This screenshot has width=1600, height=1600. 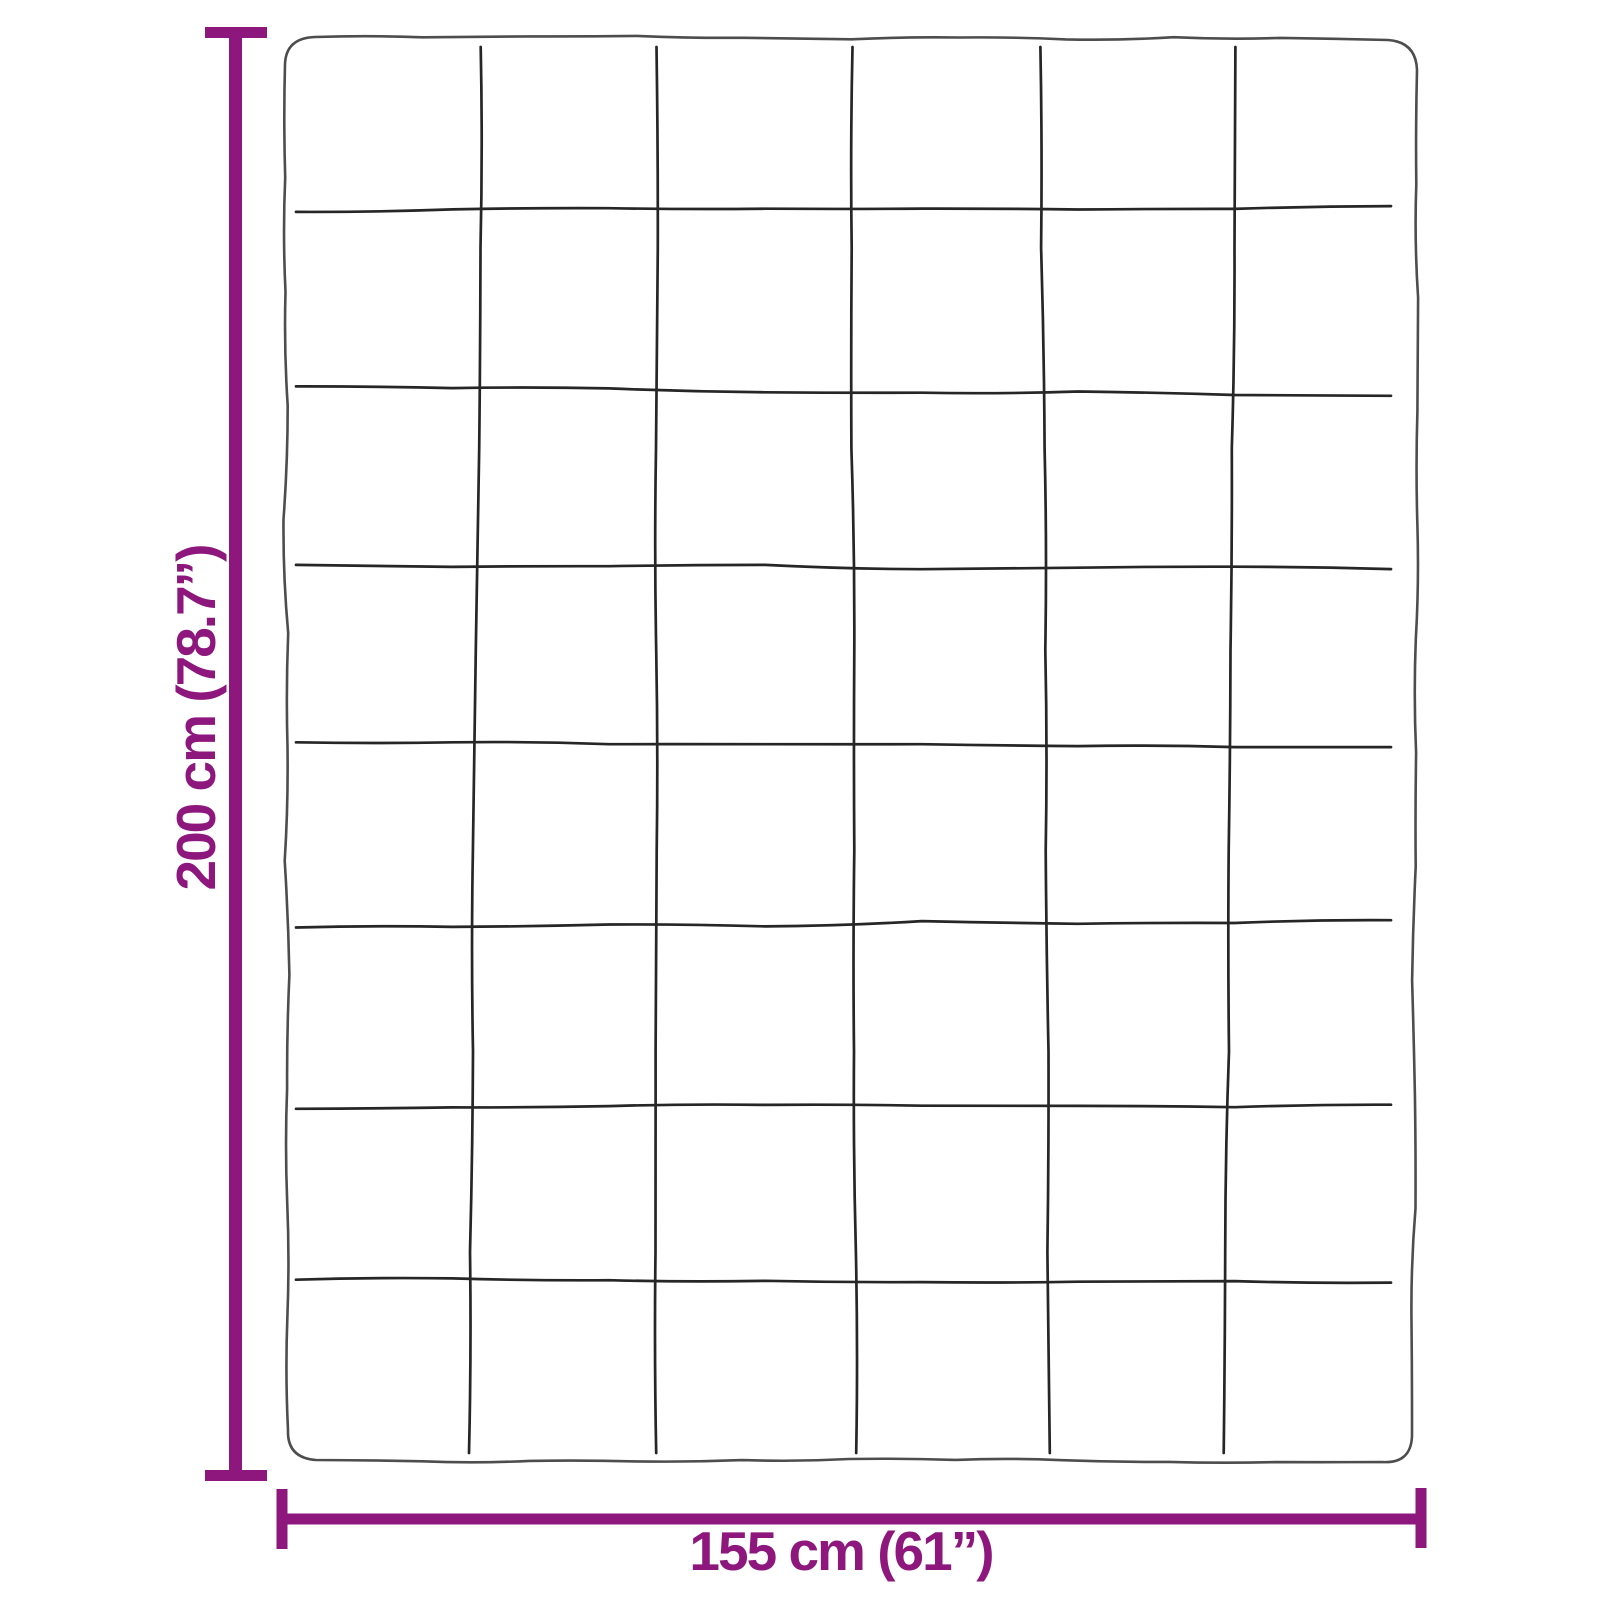 What do you see at coordinates (196, 718) in the screenshot?
I see `height-dimension-label: 200 cm (78.7”)` at bounding box center [196, 718].